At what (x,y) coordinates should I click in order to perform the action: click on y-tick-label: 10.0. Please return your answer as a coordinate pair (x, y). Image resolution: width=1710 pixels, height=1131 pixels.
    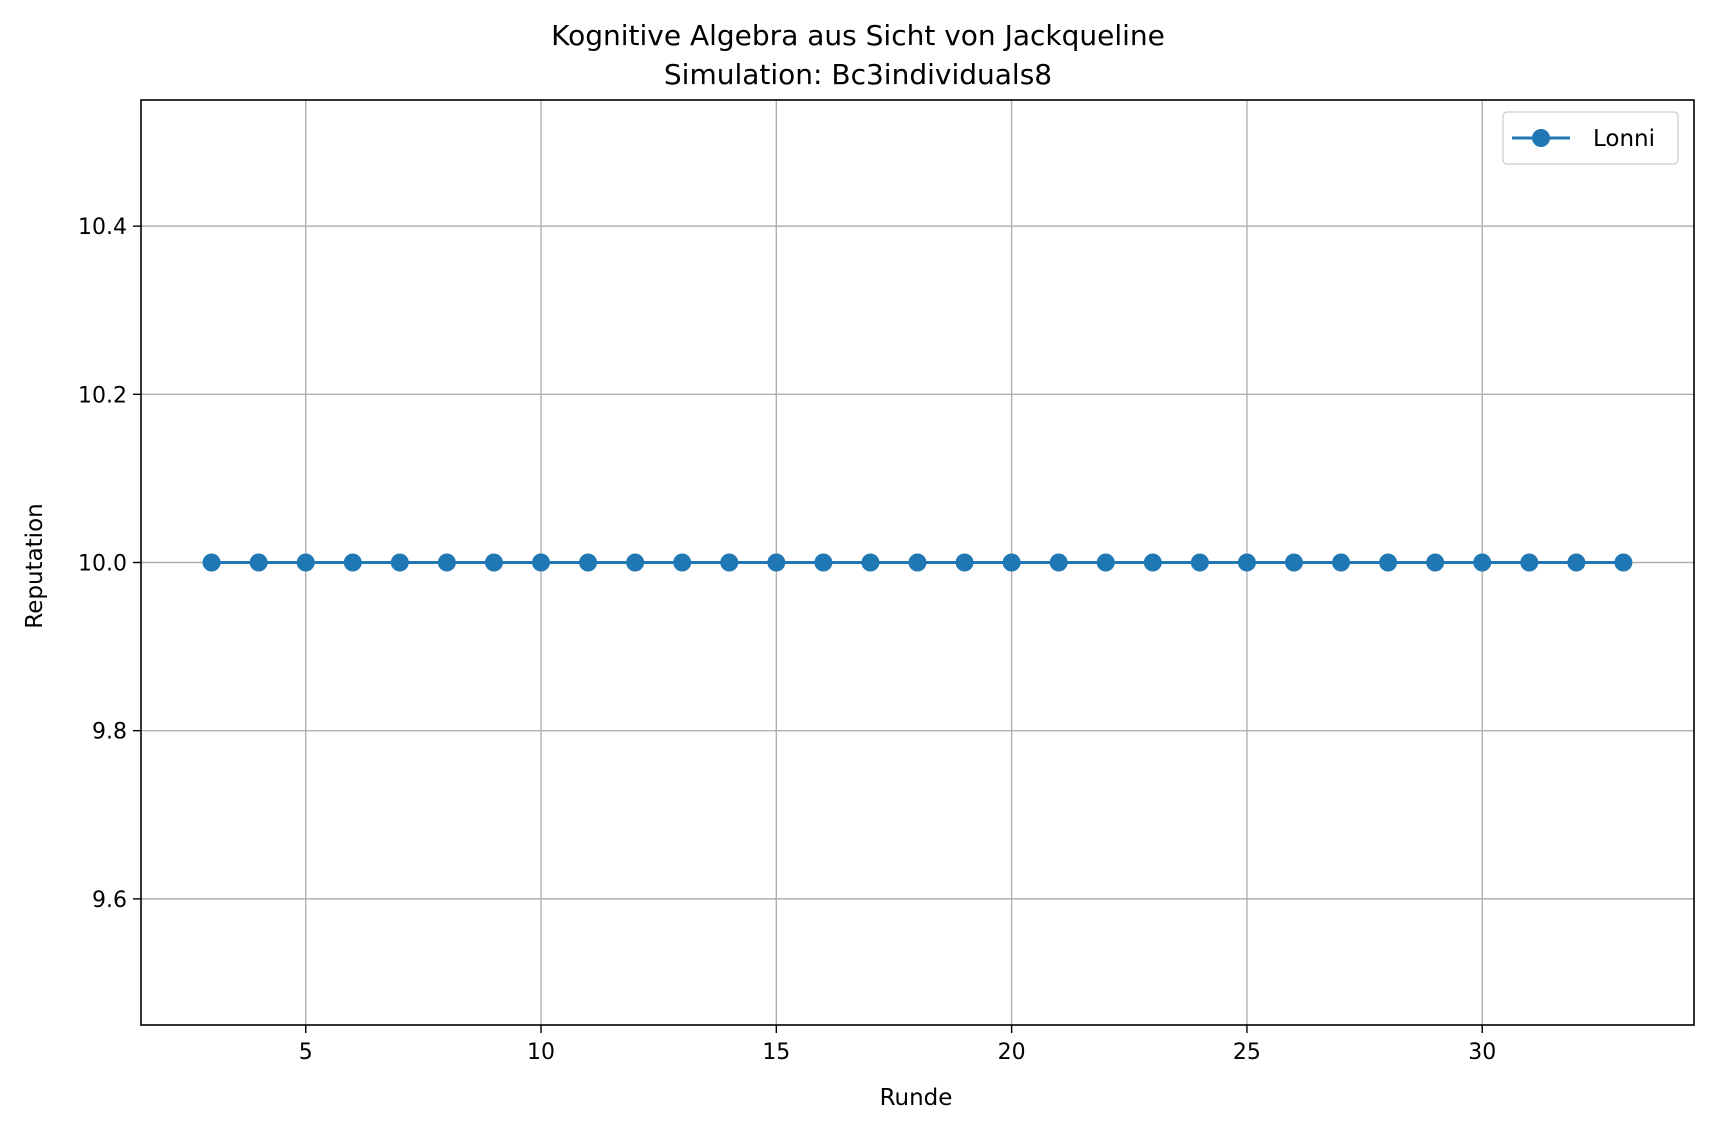
    Looking at the image, I should click on (102, 564).